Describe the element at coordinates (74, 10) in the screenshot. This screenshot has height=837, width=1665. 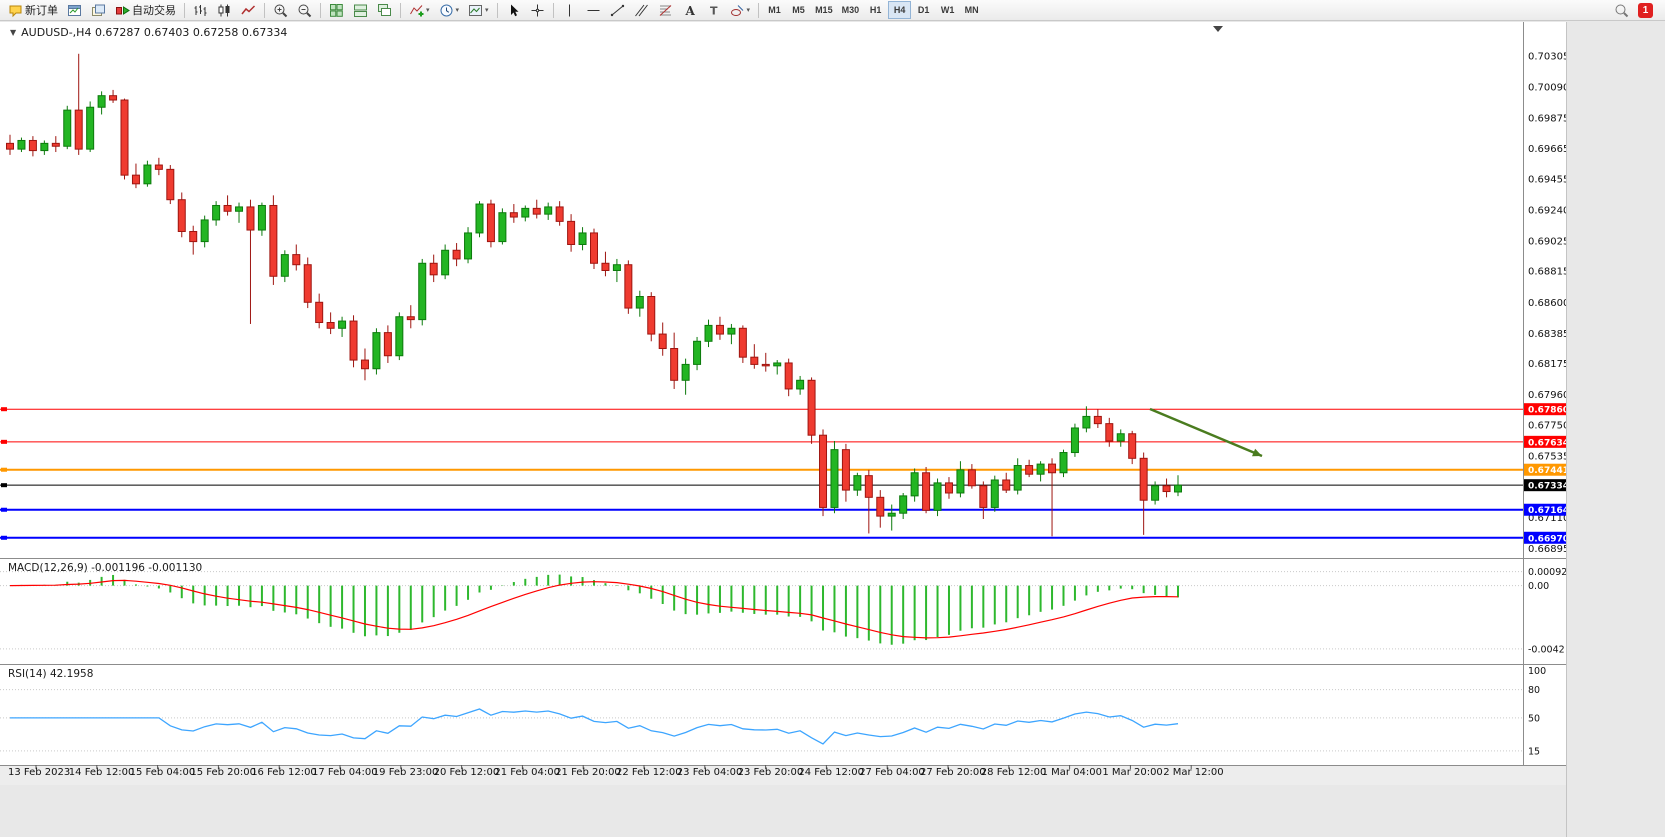
I see `chart-window-button` at that location.